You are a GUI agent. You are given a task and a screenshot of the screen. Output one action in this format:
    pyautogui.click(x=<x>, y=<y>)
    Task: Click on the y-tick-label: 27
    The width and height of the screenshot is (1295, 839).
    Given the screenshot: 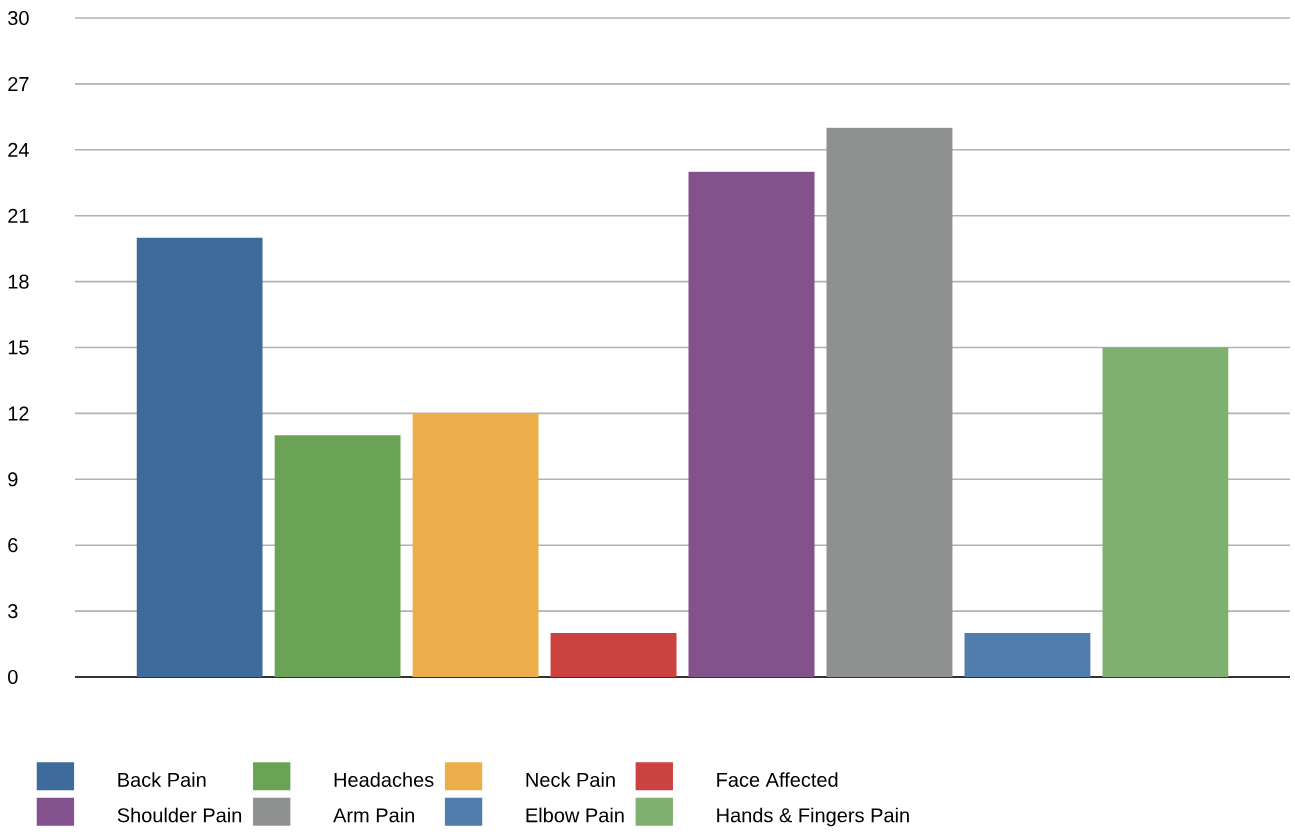 What is the action you would take?
    pyautogui.click(x=18, y=83)
    